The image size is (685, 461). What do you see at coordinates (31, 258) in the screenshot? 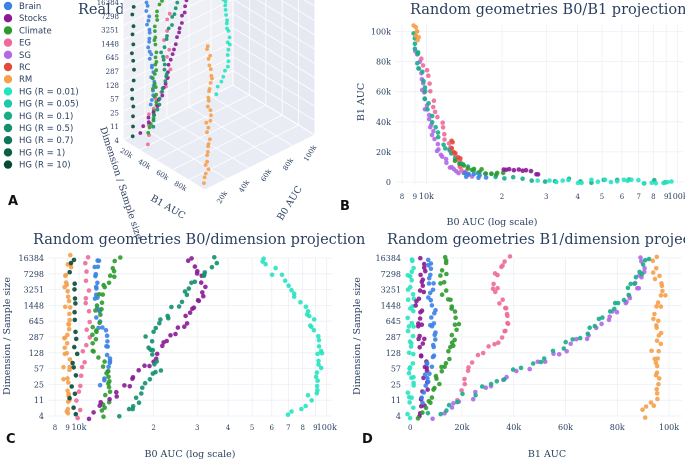
I see `y-tick-label: 16384` at bounding box center [31, 258].